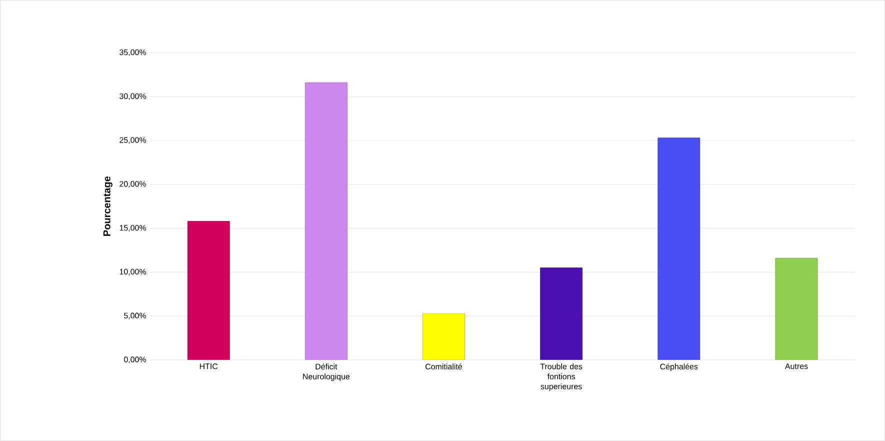 The image size is (885, 441). Describe the element at coordinates (107, 206) in the screenshot. I see `y-axis-title: Pourcentage` at that location.